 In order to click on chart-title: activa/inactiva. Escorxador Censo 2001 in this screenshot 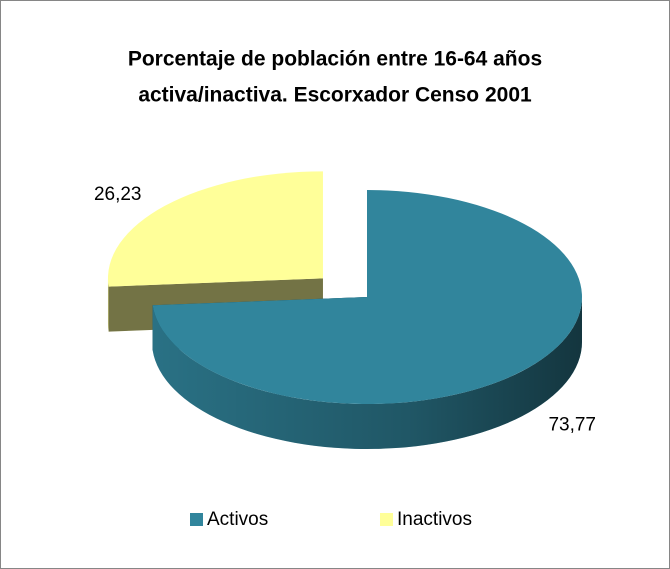, I will do `click(335, 95)`.